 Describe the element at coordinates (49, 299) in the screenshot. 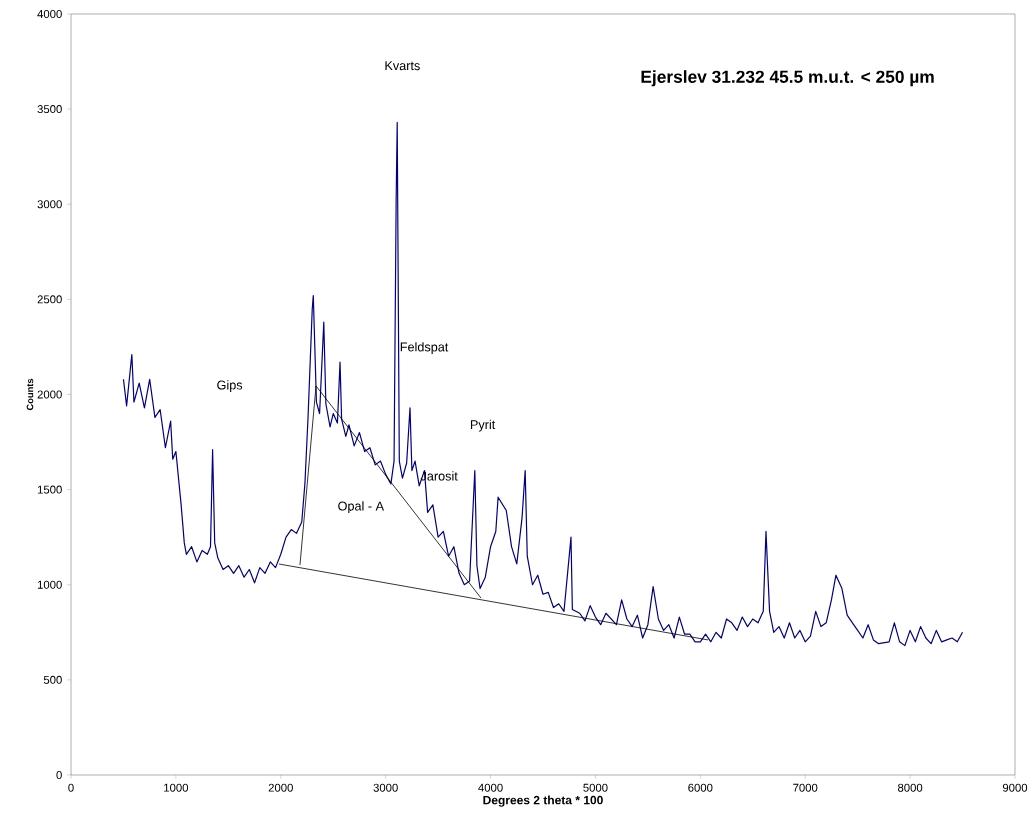

I see `y-tick-label: 2500` at that location.